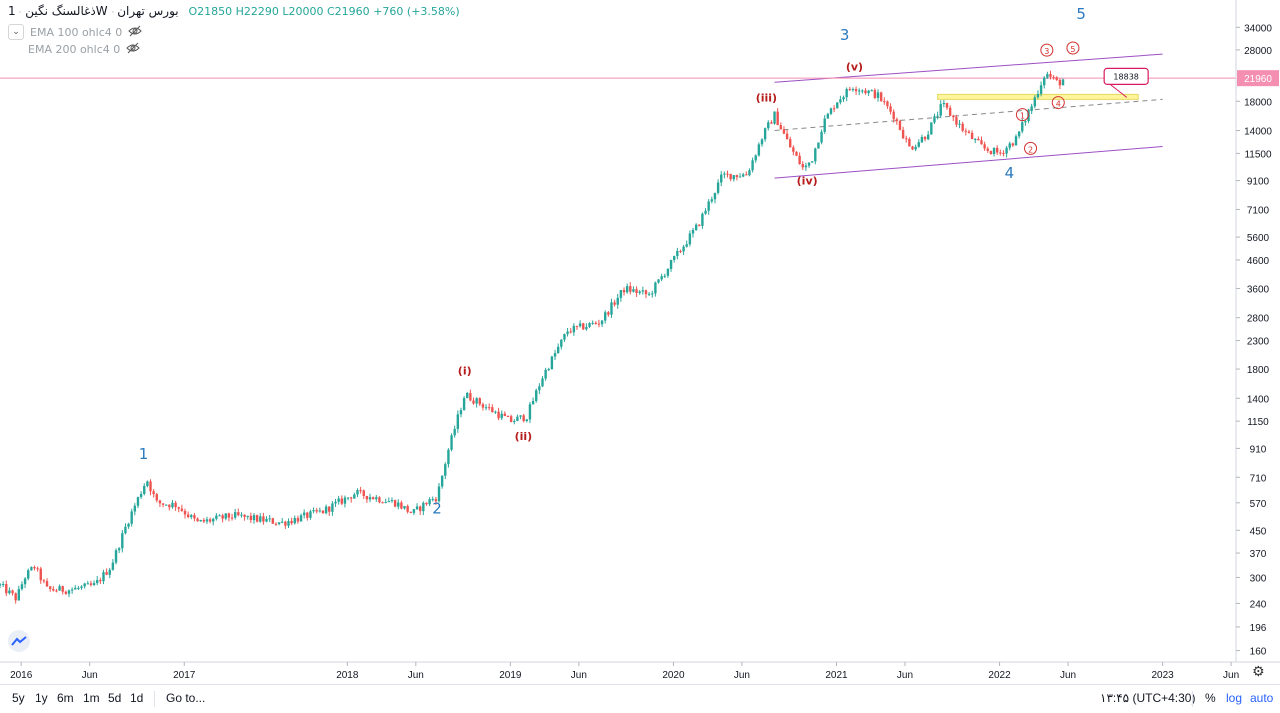 This screenshot has height=713, width=1280. I want to click on settings-gear-icon: ⚙, so click(1258, 672).